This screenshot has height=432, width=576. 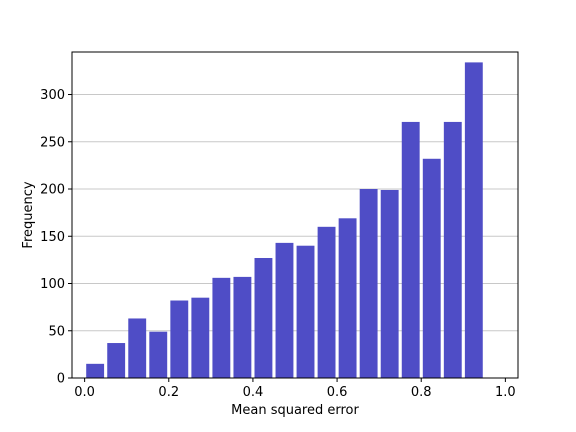 What do you see at coordinates (505, 392) in the screenshot?
I see `x-tick-label: 1.0` at bounding box center [505, 392].